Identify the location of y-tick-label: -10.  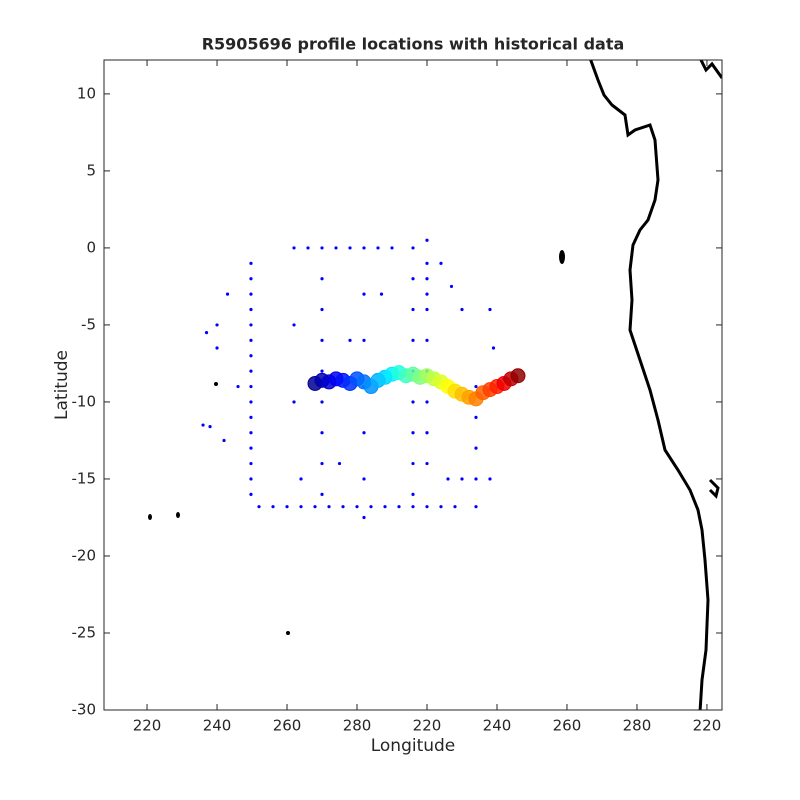
(84, 401).